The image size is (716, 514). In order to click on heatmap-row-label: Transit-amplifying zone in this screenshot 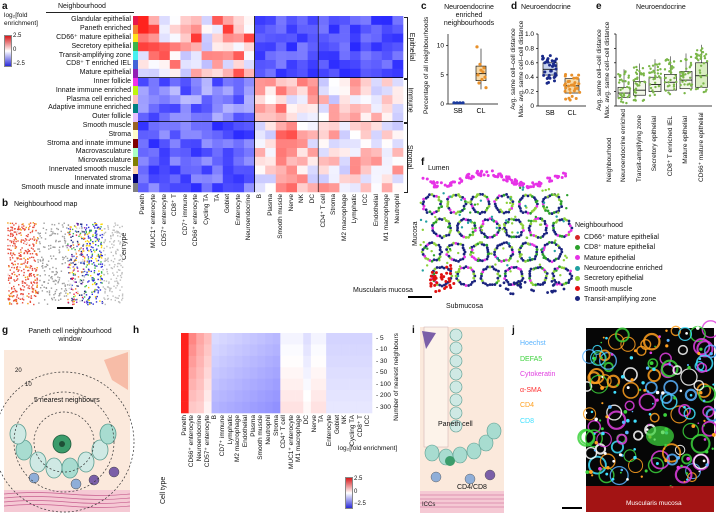, I will do `click(94, 55)`.